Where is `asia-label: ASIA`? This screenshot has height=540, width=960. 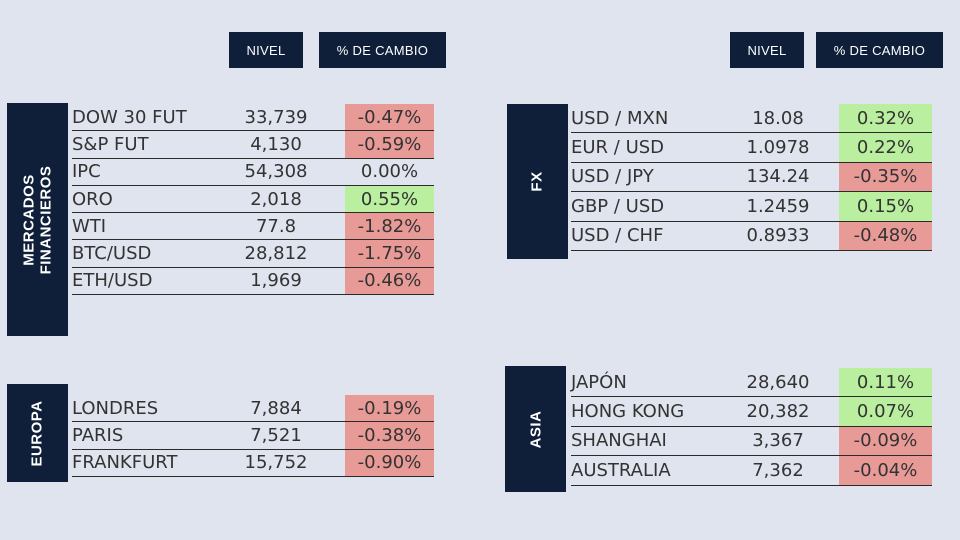 asia-label: ASIA is located at coordinates (535, 429).